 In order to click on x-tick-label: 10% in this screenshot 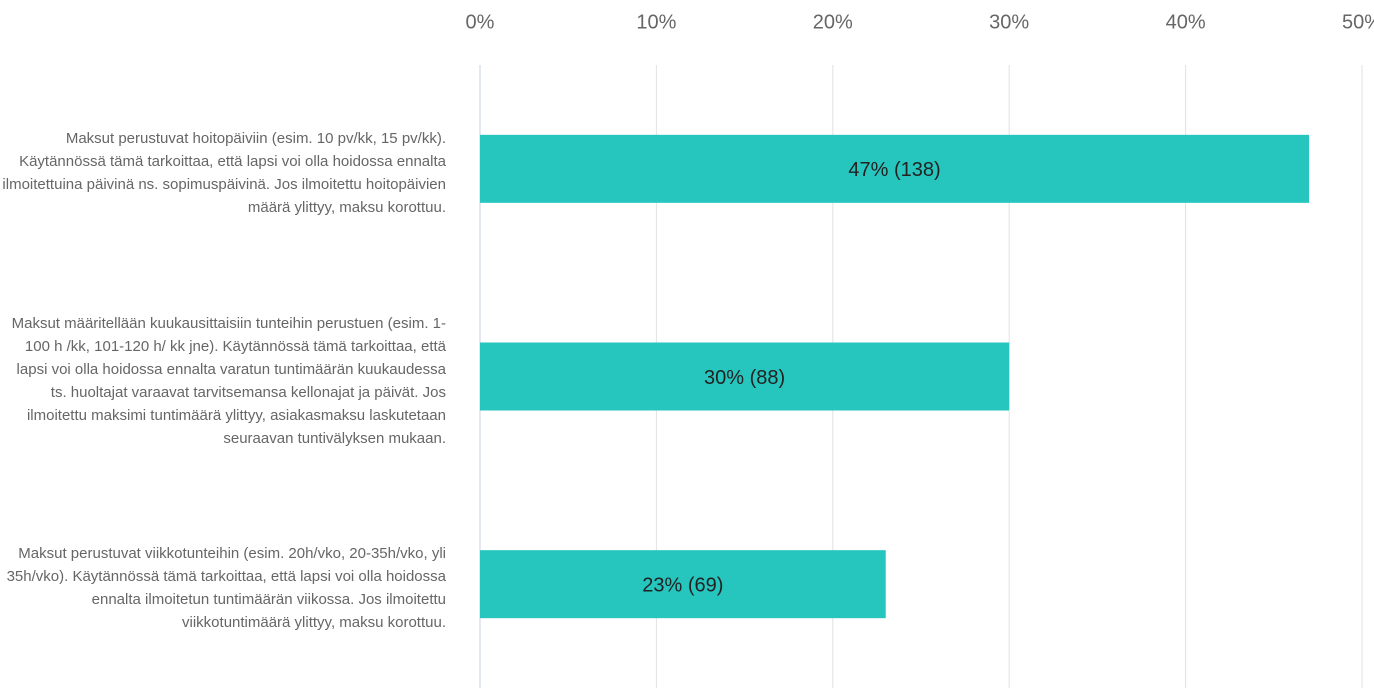, I will do `click(656, 22)`.